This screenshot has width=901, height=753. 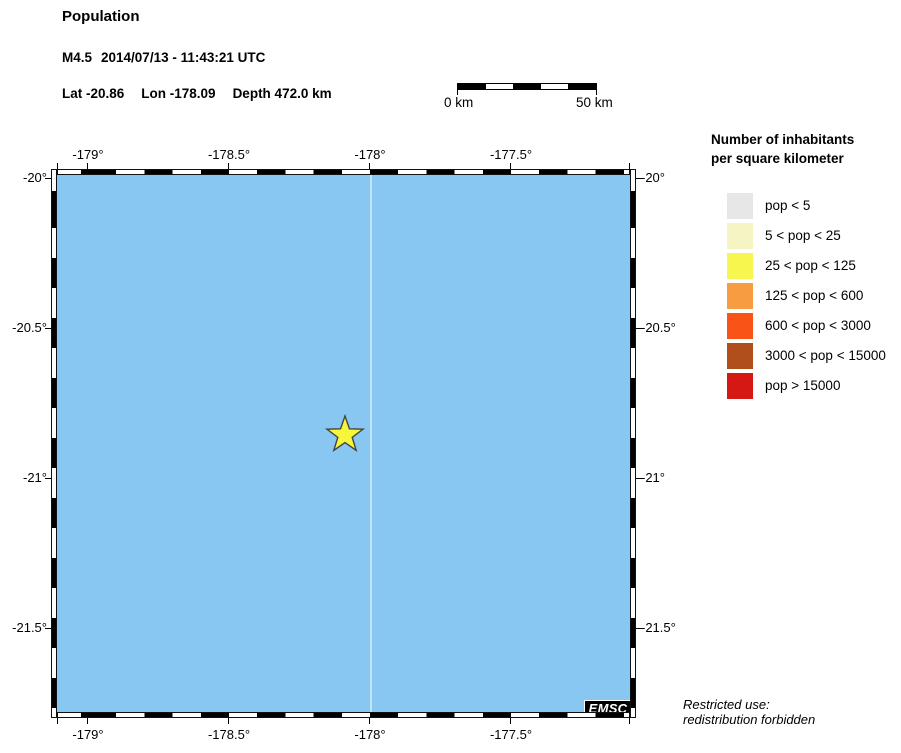 I want to click on legend-item: pop > 15000, so click(x=812, y=386).